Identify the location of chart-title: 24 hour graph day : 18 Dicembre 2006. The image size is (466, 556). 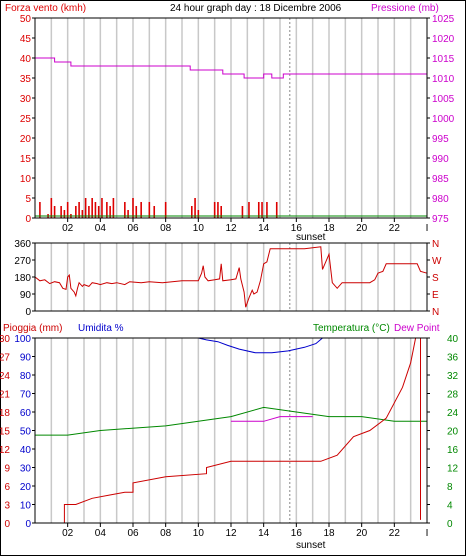
(256, 8).